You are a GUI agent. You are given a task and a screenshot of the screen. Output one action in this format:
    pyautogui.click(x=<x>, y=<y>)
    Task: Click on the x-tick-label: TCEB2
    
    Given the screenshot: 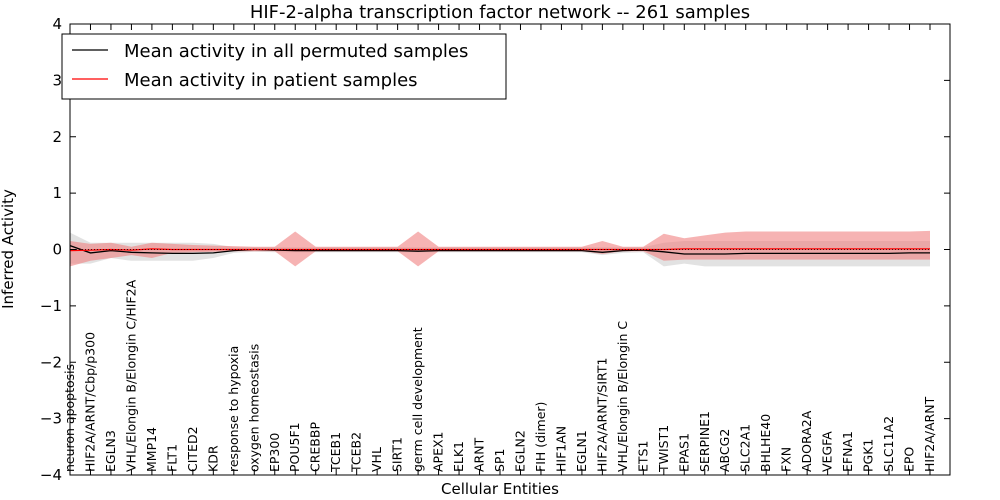 What is the action you would take?
    pyautogui.click(x=356, y=452)
    